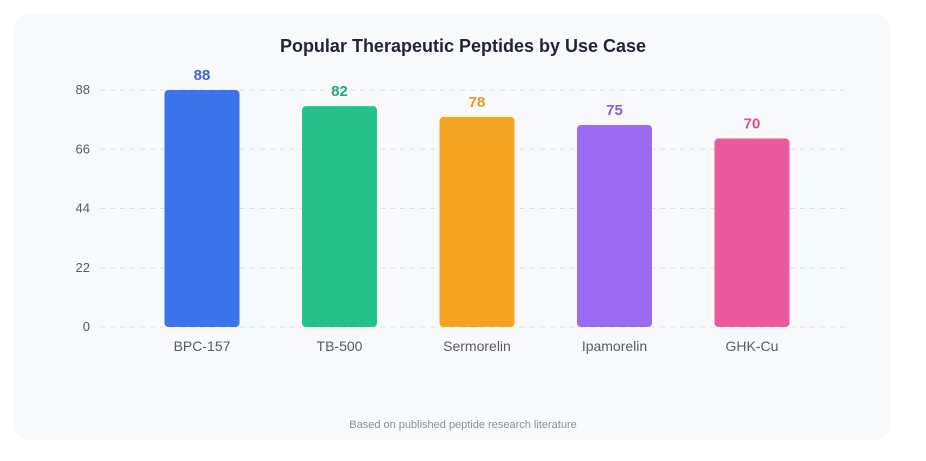 This screenshot has width=926, height=461. What do you see at coordinates (86, 326) in the screenshot?
I see `y-tick-label: 0` at bounding box center [86, 326].